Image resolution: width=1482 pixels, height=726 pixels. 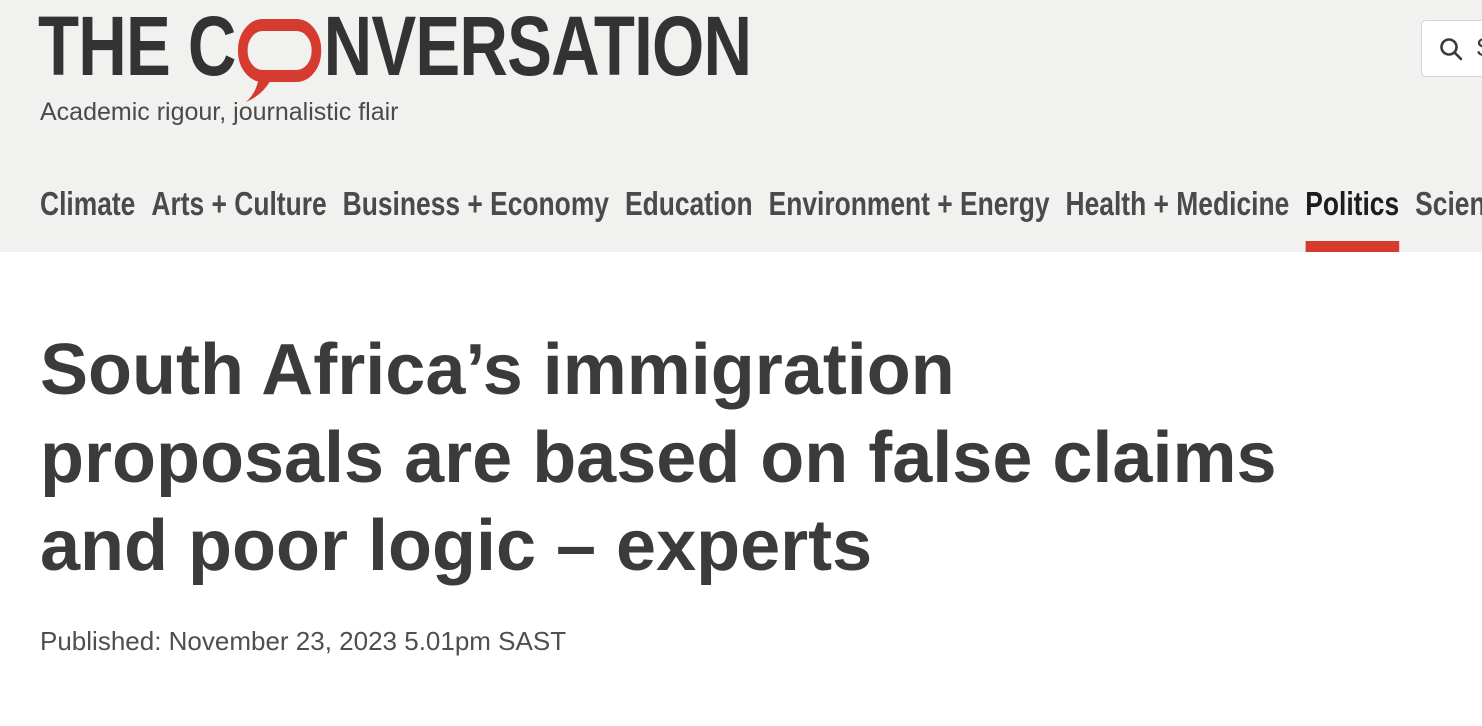 What do you see at coordinates (537, 46) in the screenshot?
I see `logo-text-suffix: NVERSATION` at bounding box center [537, 46].